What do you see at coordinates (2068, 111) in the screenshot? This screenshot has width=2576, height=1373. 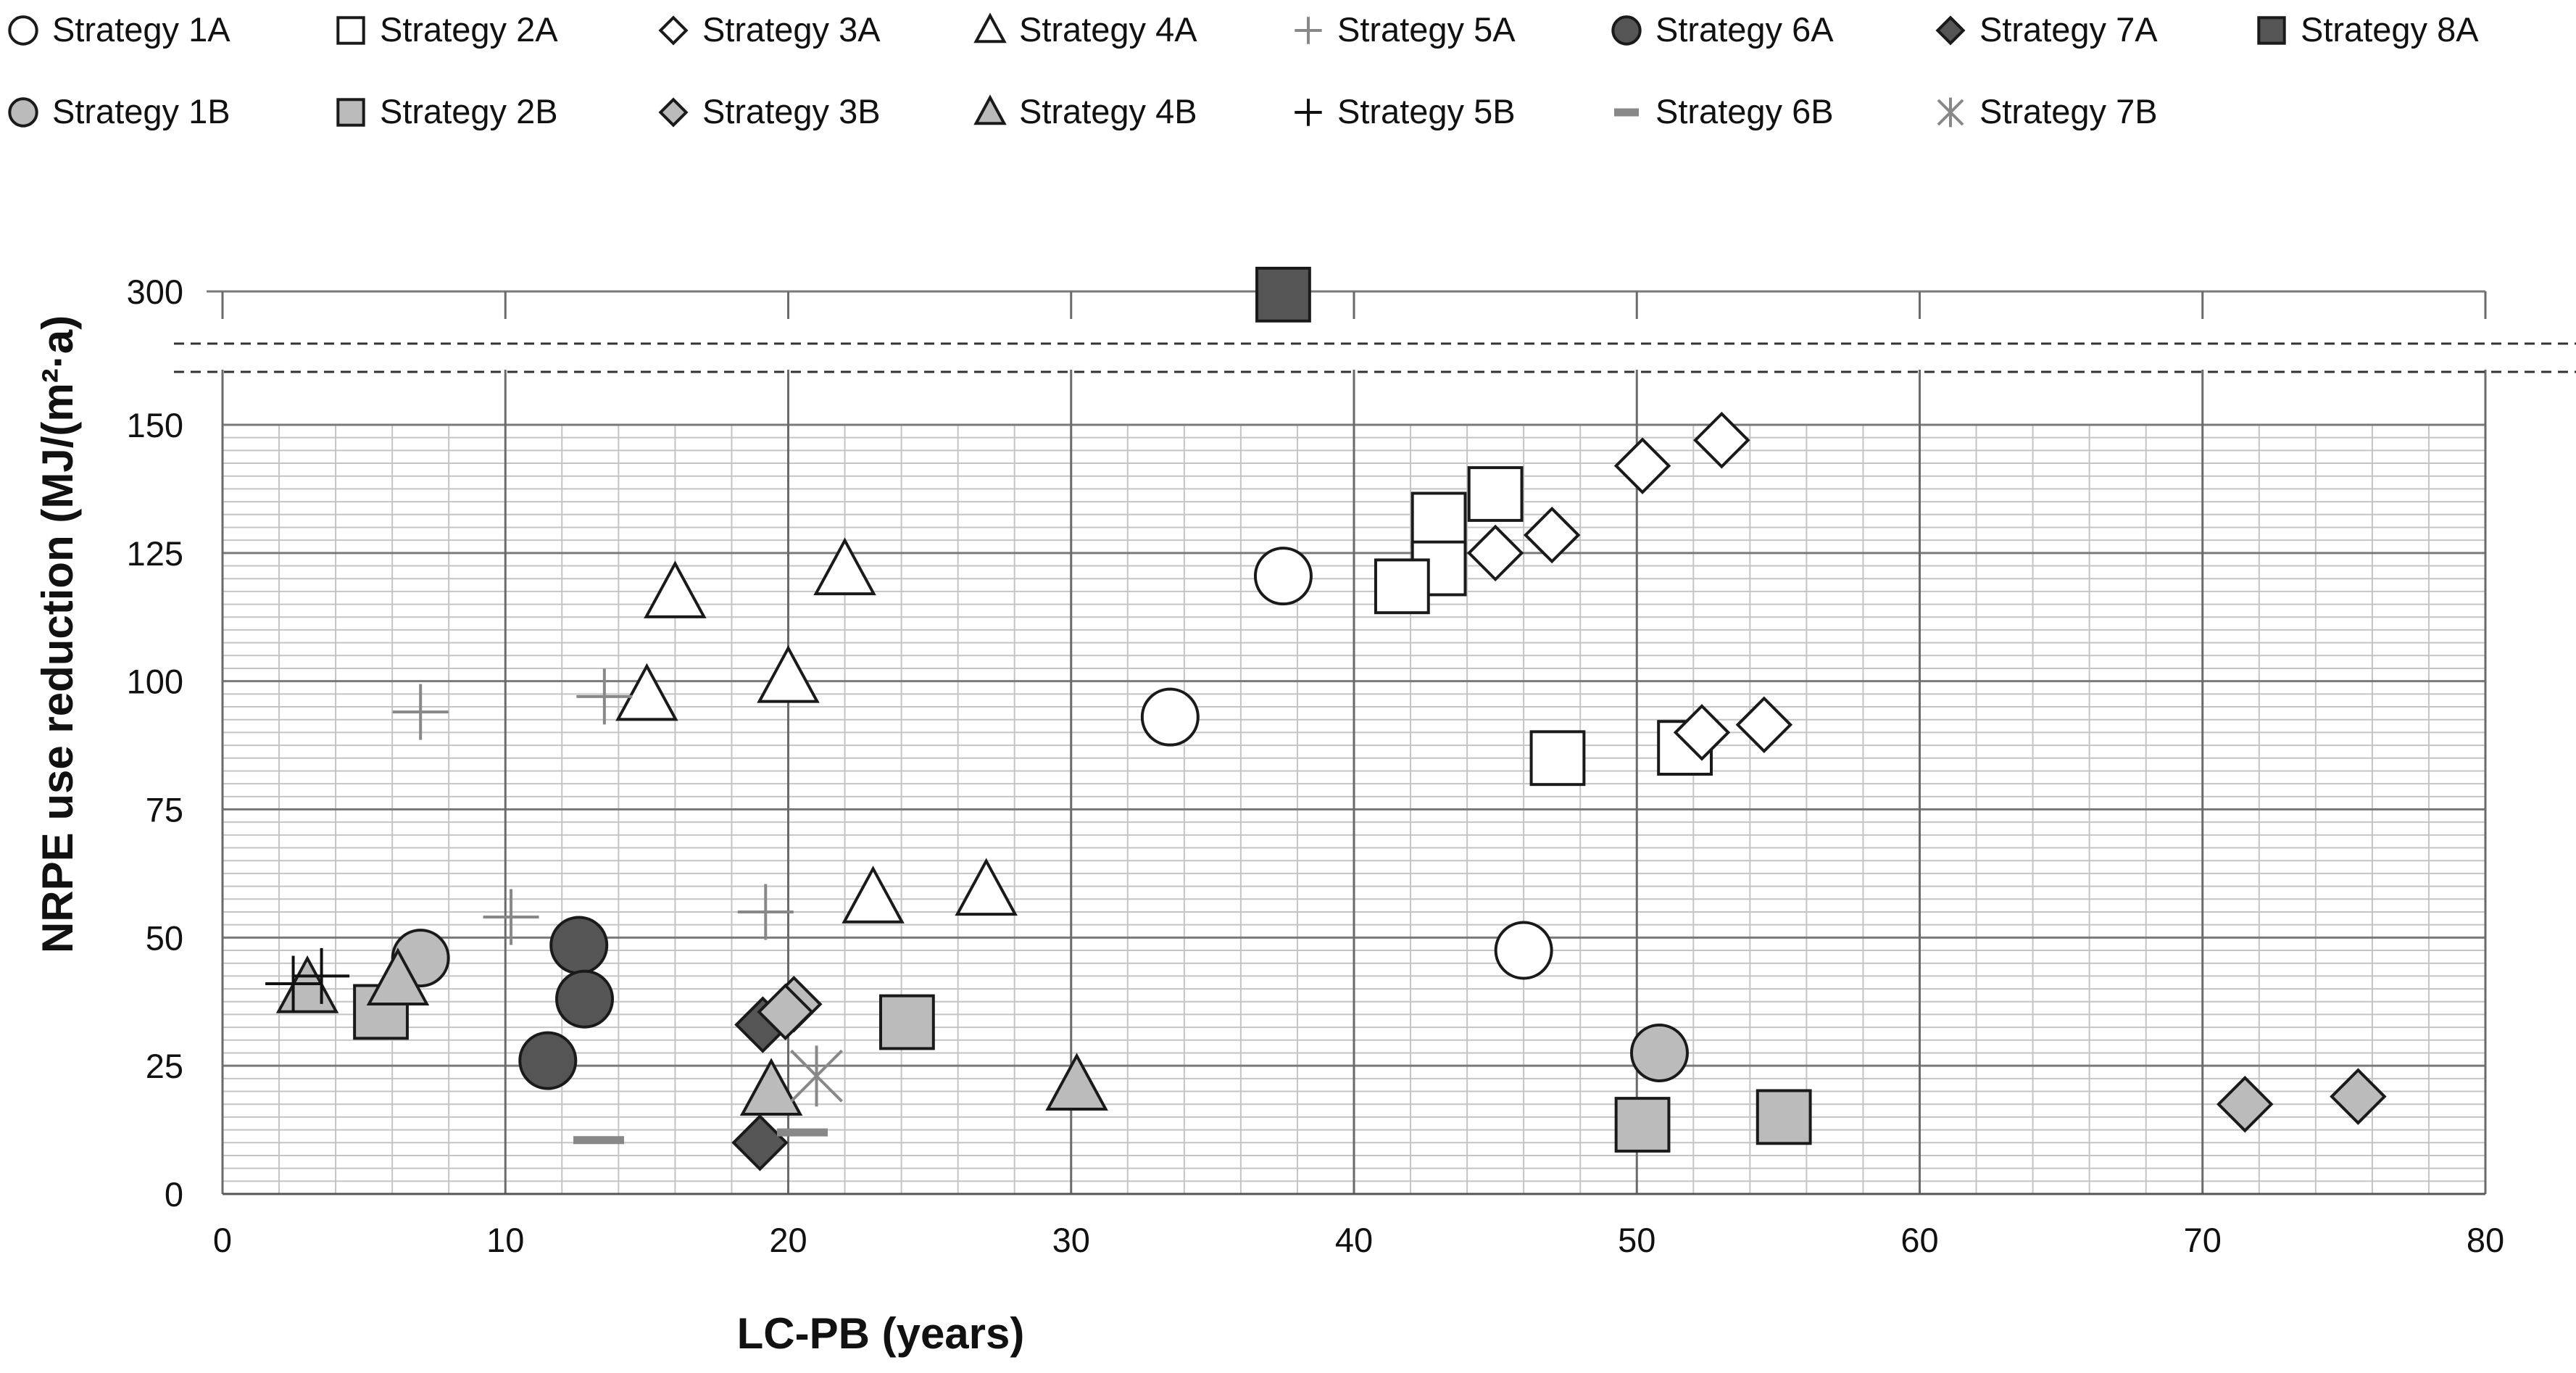 I see `legend-label-strategy-7b: Strategy 7B` at bounding box center [2068, 111].